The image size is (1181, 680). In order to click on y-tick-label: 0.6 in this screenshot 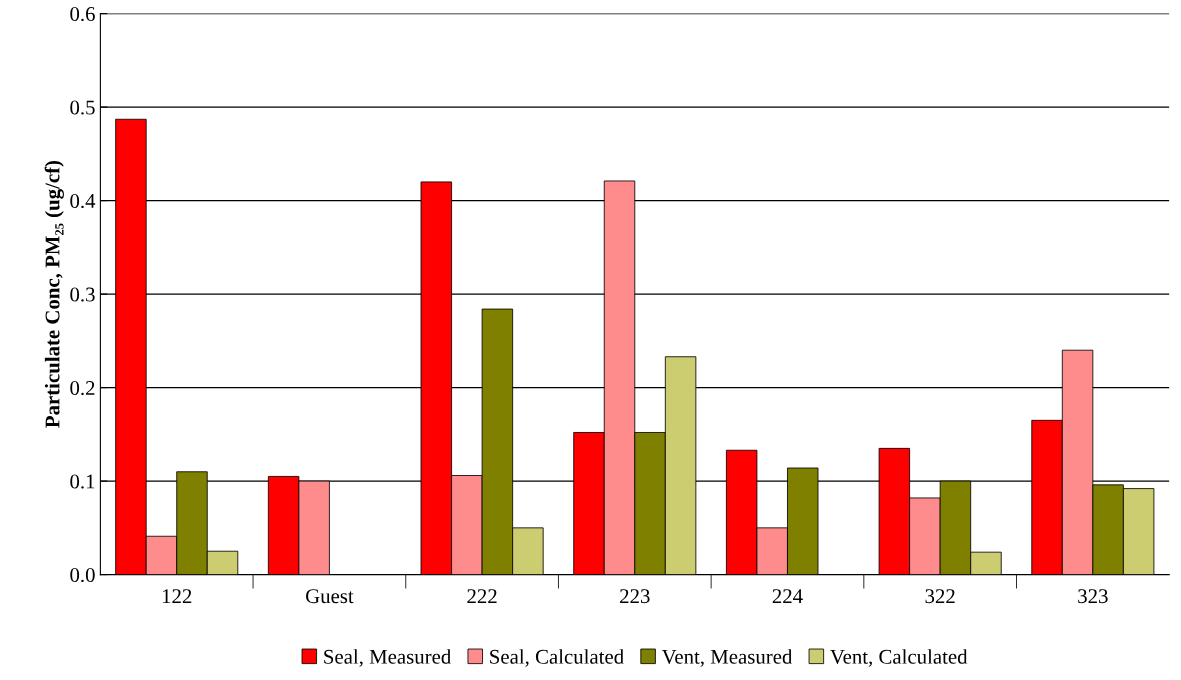, I will do `click(82, 14)`.